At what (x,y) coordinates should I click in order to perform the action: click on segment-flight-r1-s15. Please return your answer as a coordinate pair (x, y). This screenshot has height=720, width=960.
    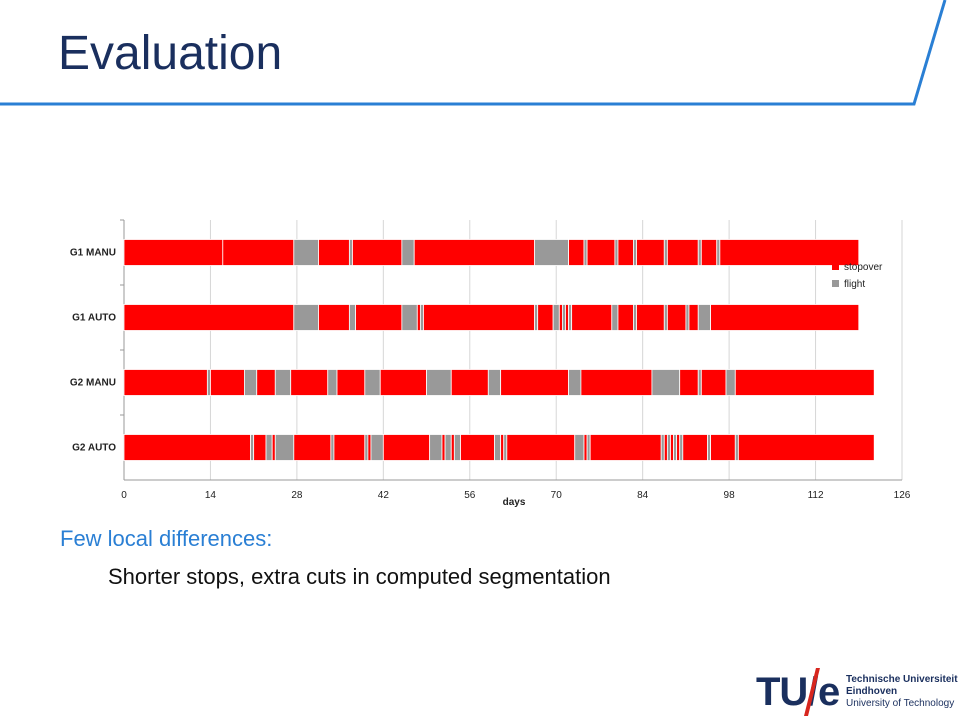
    Looking at the image, I should click on (570, 317).